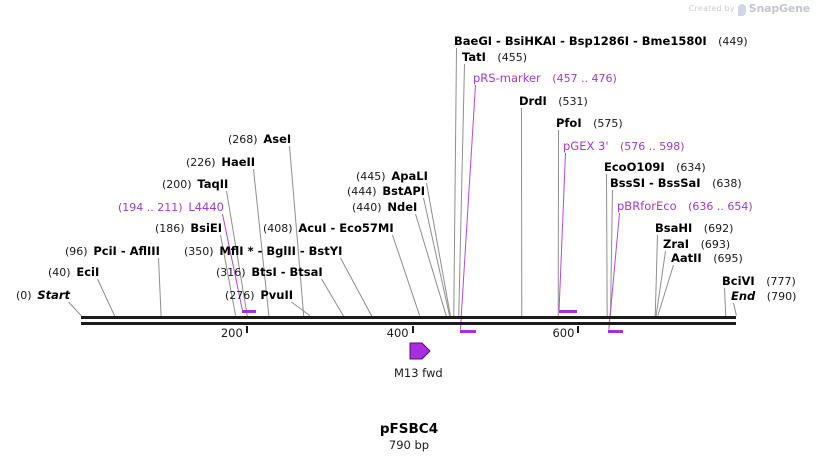 The image size is (818, 460). Describe the element at coordinates (74, 272) in the screenshot. I see `site-label-eciI: (40) EciI` at that location.